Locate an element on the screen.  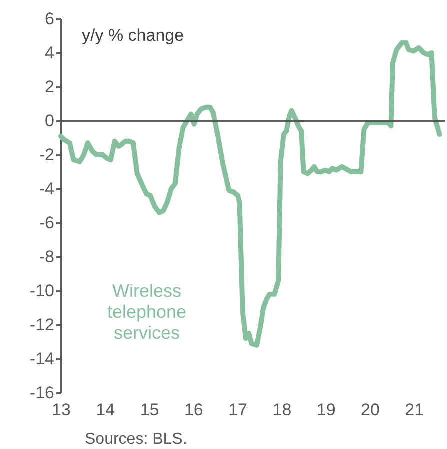
x-tick-label: 19 is located at coordinates (326, 410).